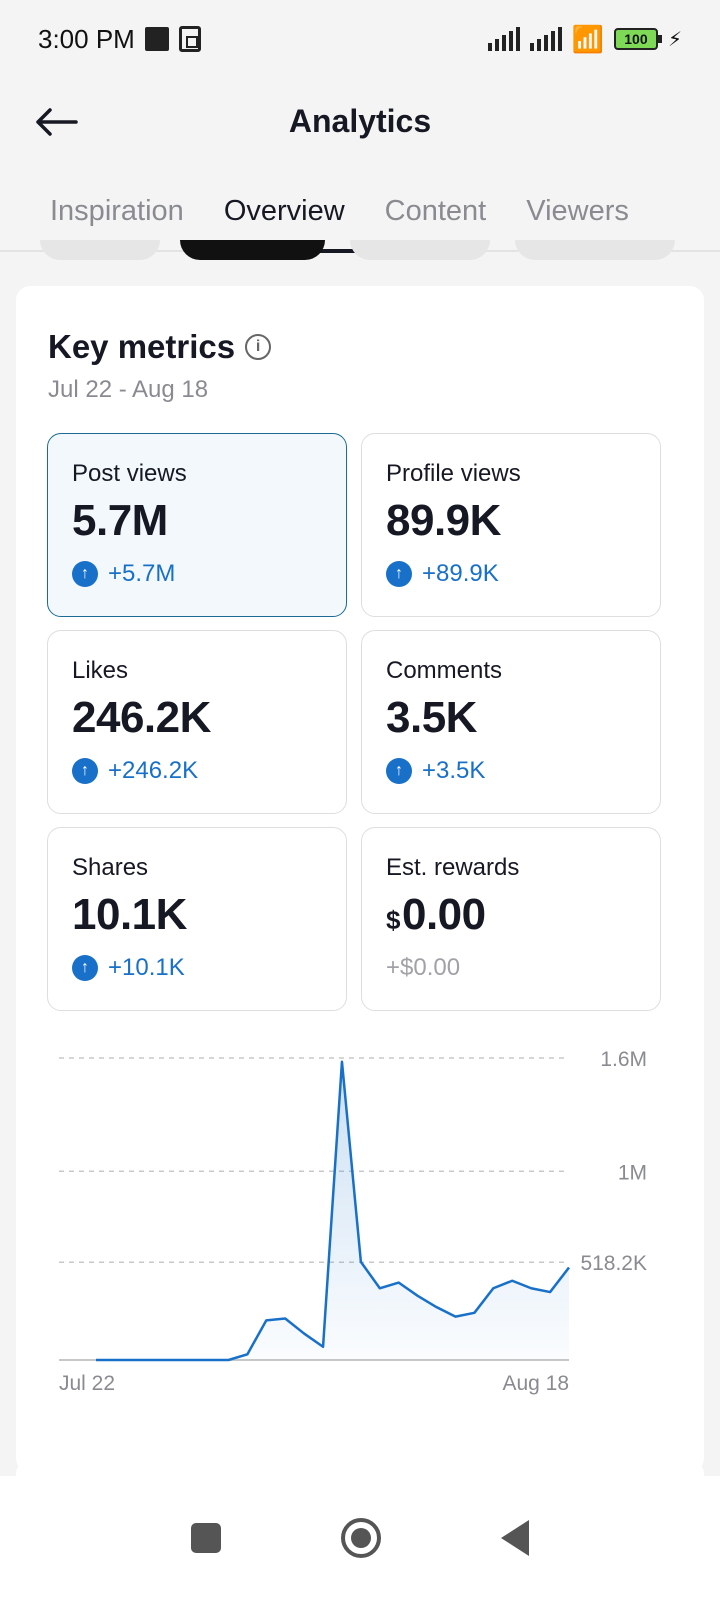  What do you see at coordinates (431, 717) in the screenshot?
I see `metric-value: 3.5K` at bounding box center [431, 717].